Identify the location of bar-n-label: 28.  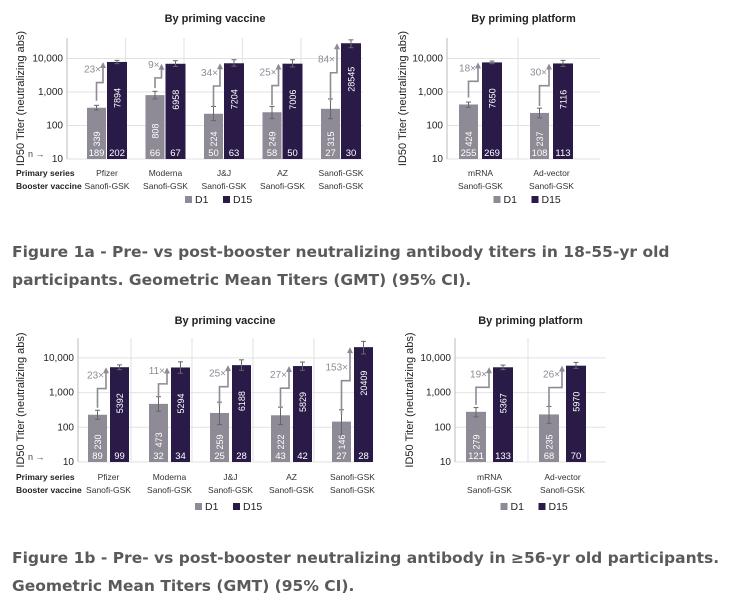
(241, 456).